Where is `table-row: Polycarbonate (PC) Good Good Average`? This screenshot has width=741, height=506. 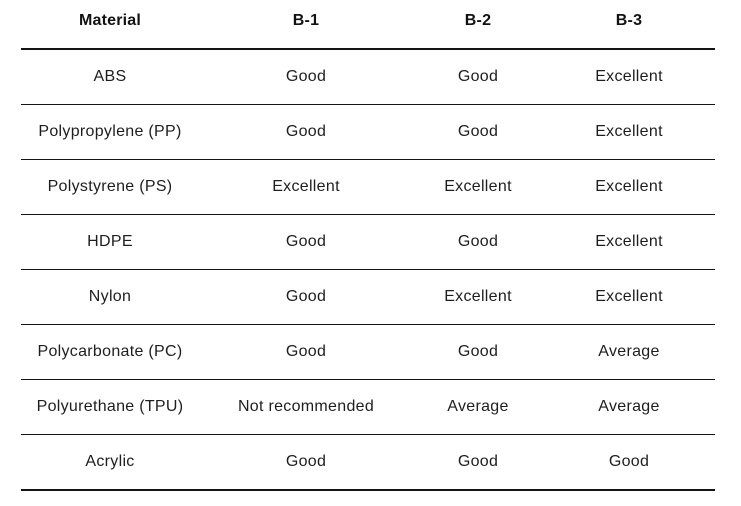 table-row: Polycarbonate (PC) Good Good Average is located at coordinates (368, 352).